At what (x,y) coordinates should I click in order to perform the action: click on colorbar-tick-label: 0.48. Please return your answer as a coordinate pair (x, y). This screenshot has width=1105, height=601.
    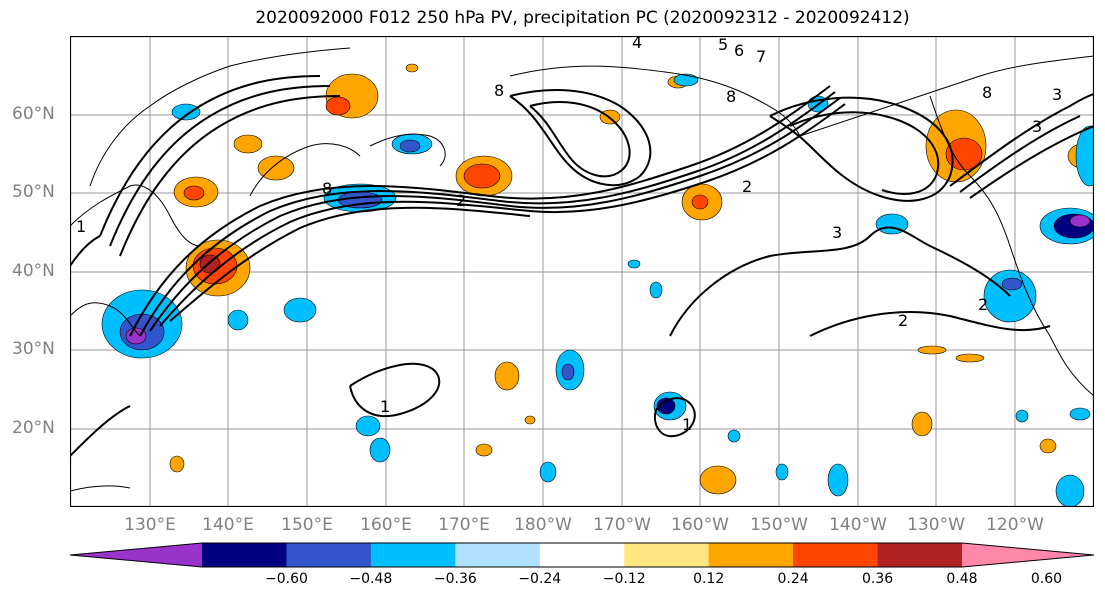
    Looking at the image, I should click on (962, 579).